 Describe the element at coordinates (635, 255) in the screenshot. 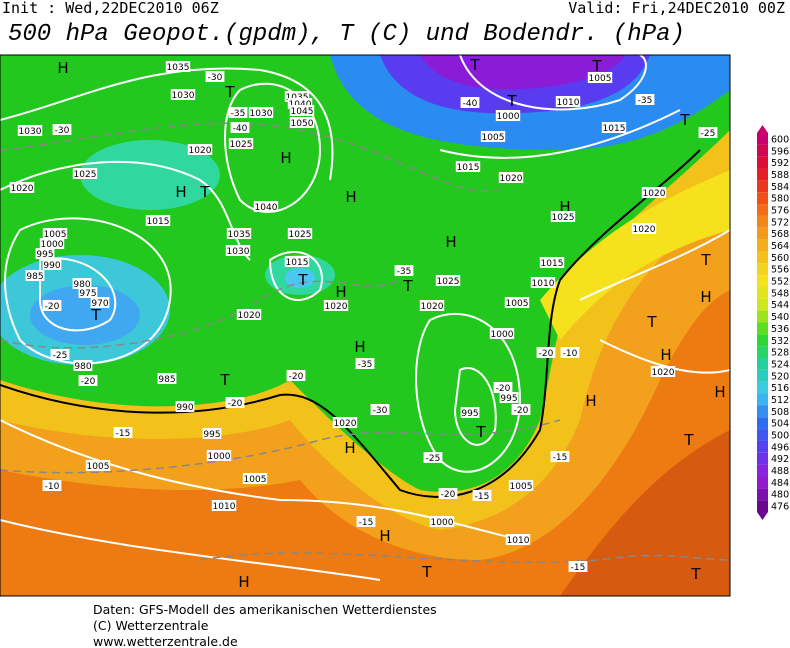

I see `yellow-band` at that location.